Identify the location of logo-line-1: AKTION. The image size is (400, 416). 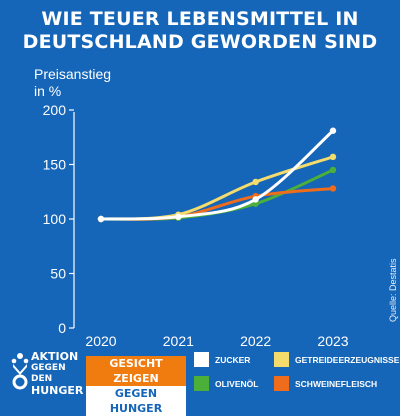
(55, 356).